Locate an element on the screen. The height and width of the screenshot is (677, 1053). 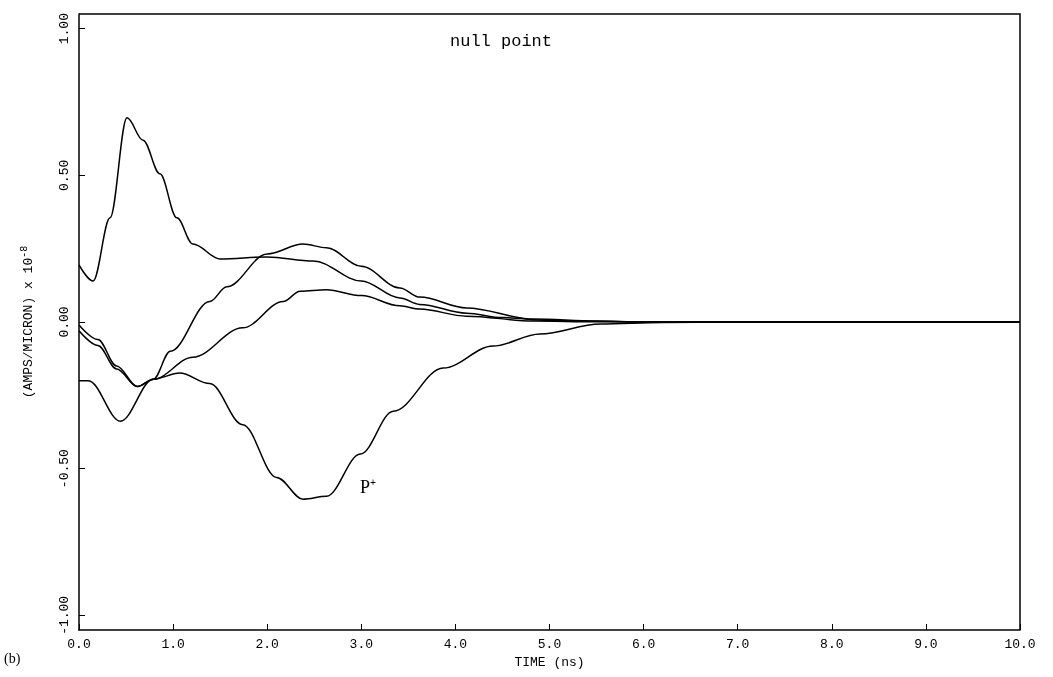
x-tick-label: 7.0 is located at coordinates (738, 644).